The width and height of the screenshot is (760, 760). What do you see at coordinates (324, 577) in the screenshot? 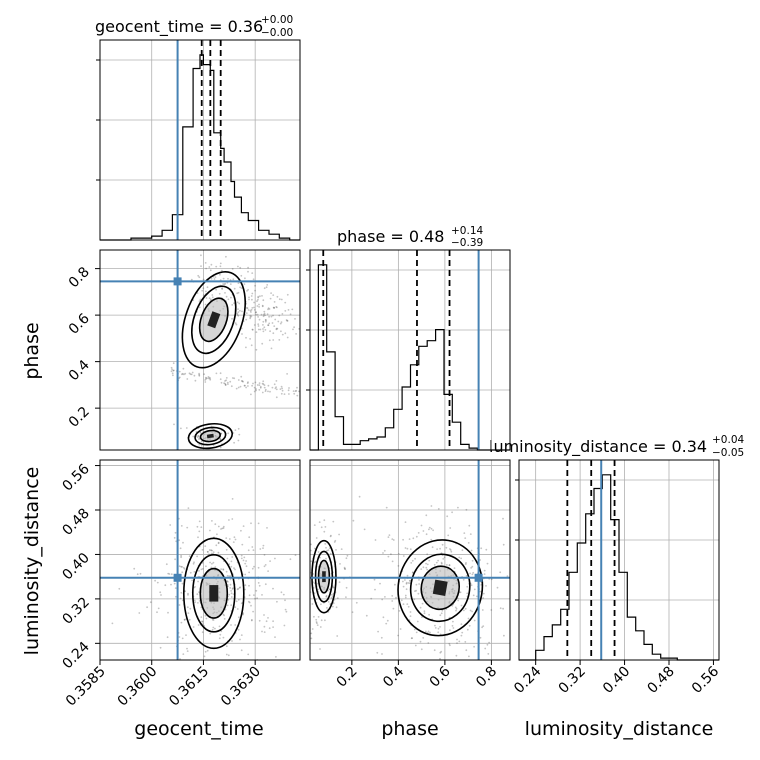
I see `contour-left-density-core` at bounding box center [324, 577].